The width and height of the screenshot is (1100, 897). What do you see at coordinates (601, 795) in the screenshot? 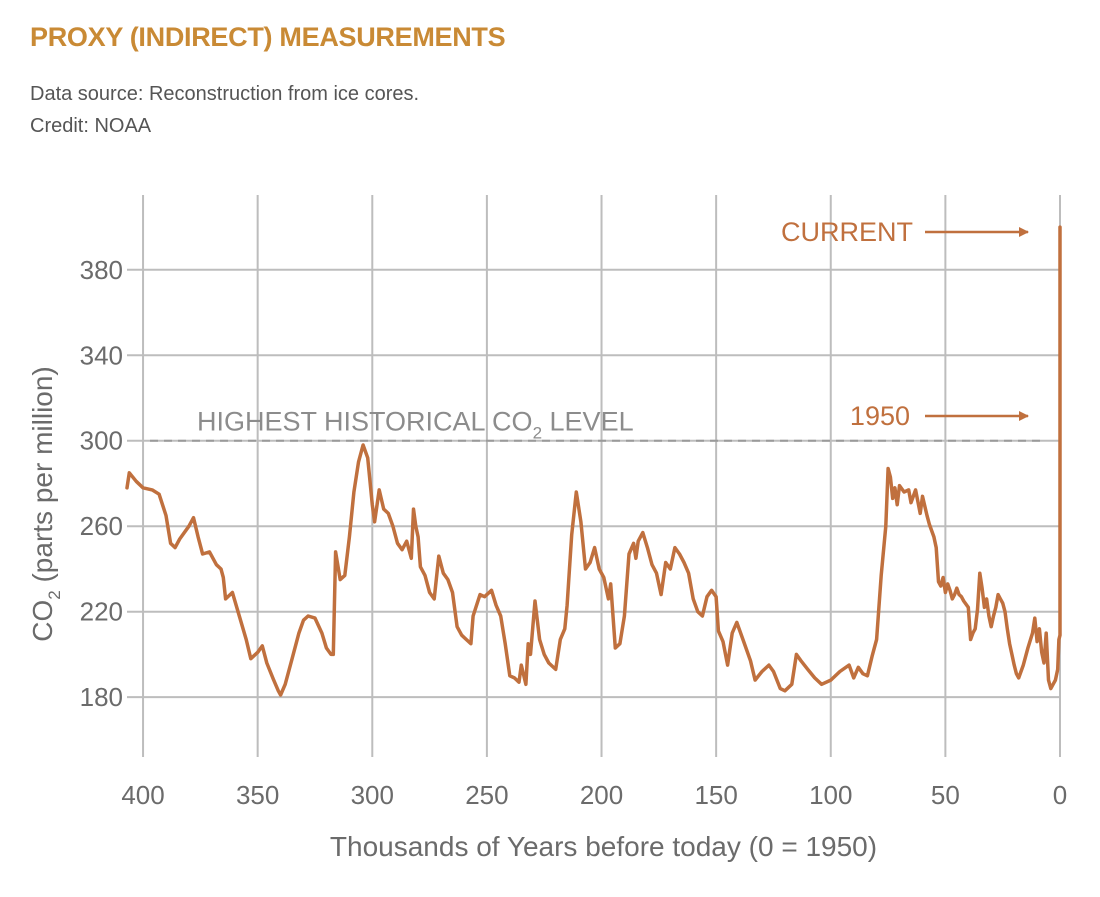
I see `x-tick-label: 200` at bounding box center [601, 795].